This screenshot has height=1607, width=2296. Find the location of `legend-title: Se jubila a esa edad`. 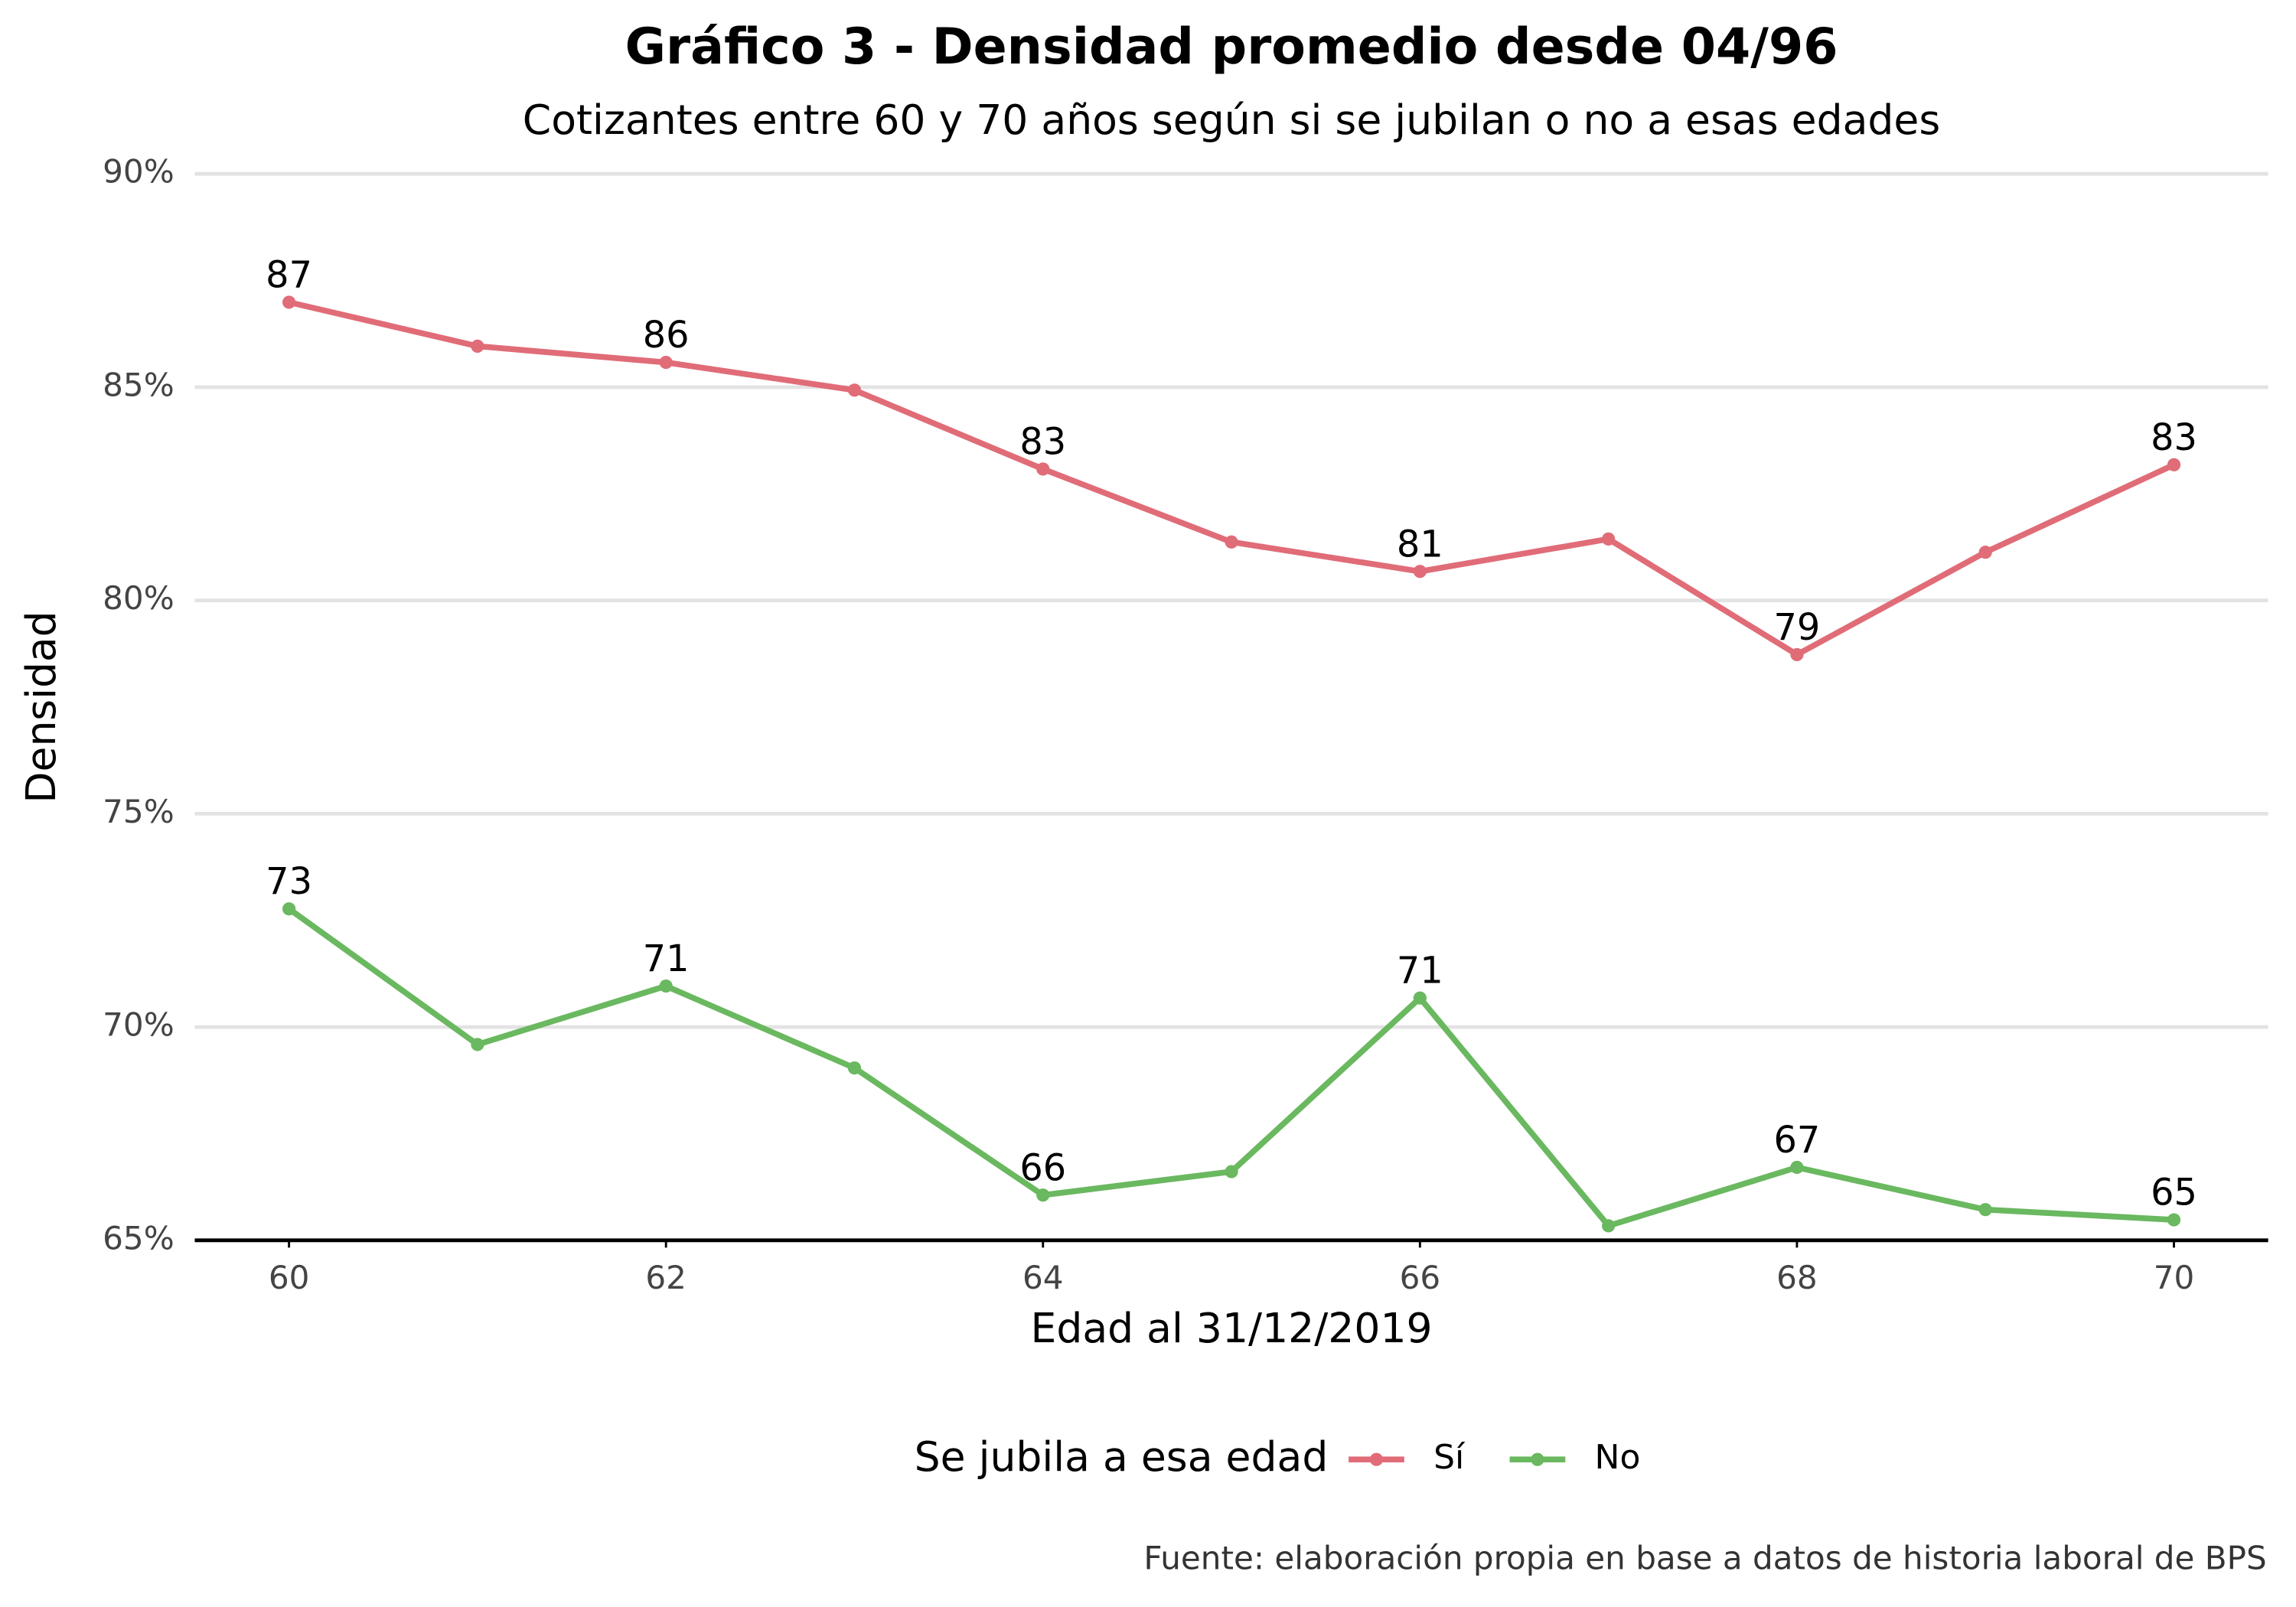

legend-title: Se jubila a esa edad is located at coordinates (1122, 1457).